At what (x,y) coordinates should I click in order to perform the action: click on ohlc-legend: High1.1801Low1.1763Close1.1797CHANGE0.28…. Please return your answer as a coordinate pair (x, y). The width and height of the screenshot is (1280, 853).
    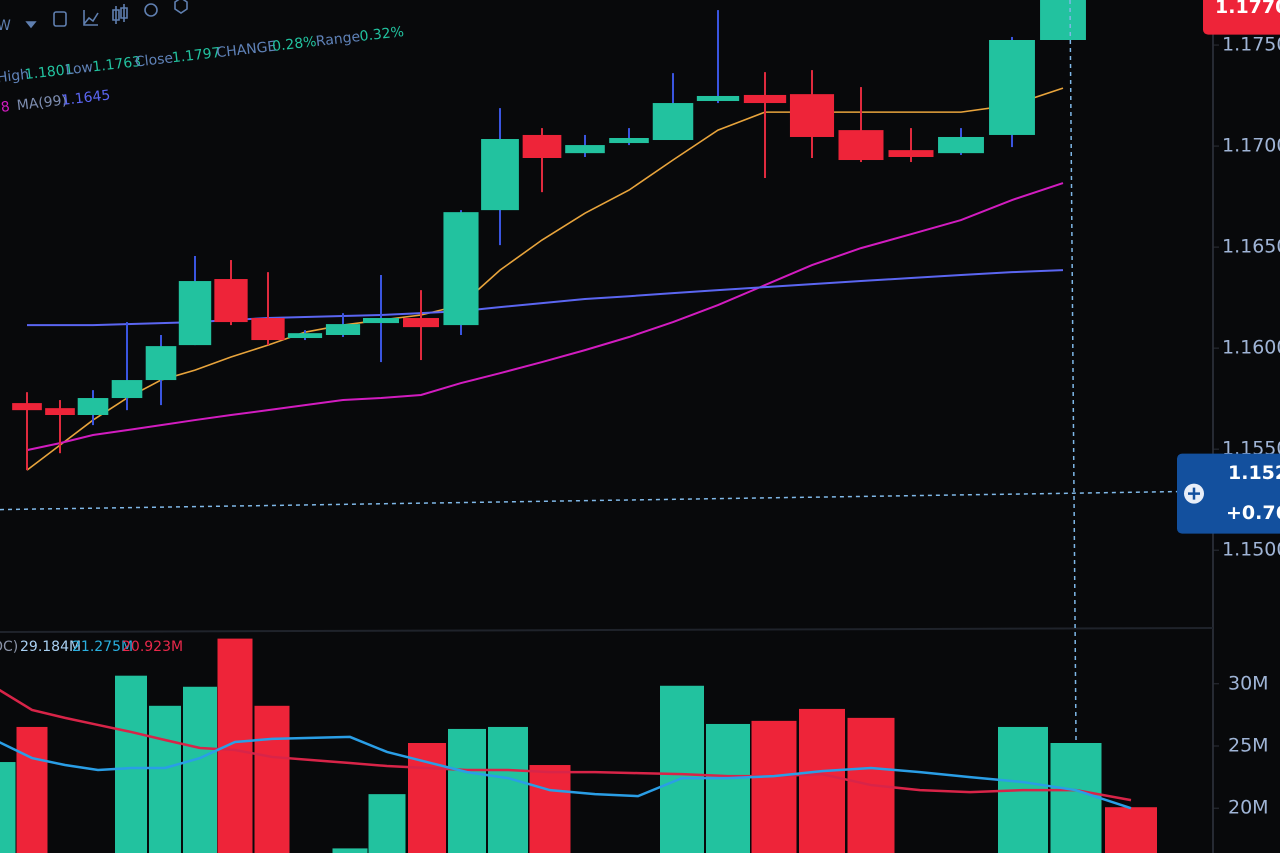
    Looking at the image, I should click on (202, 55).